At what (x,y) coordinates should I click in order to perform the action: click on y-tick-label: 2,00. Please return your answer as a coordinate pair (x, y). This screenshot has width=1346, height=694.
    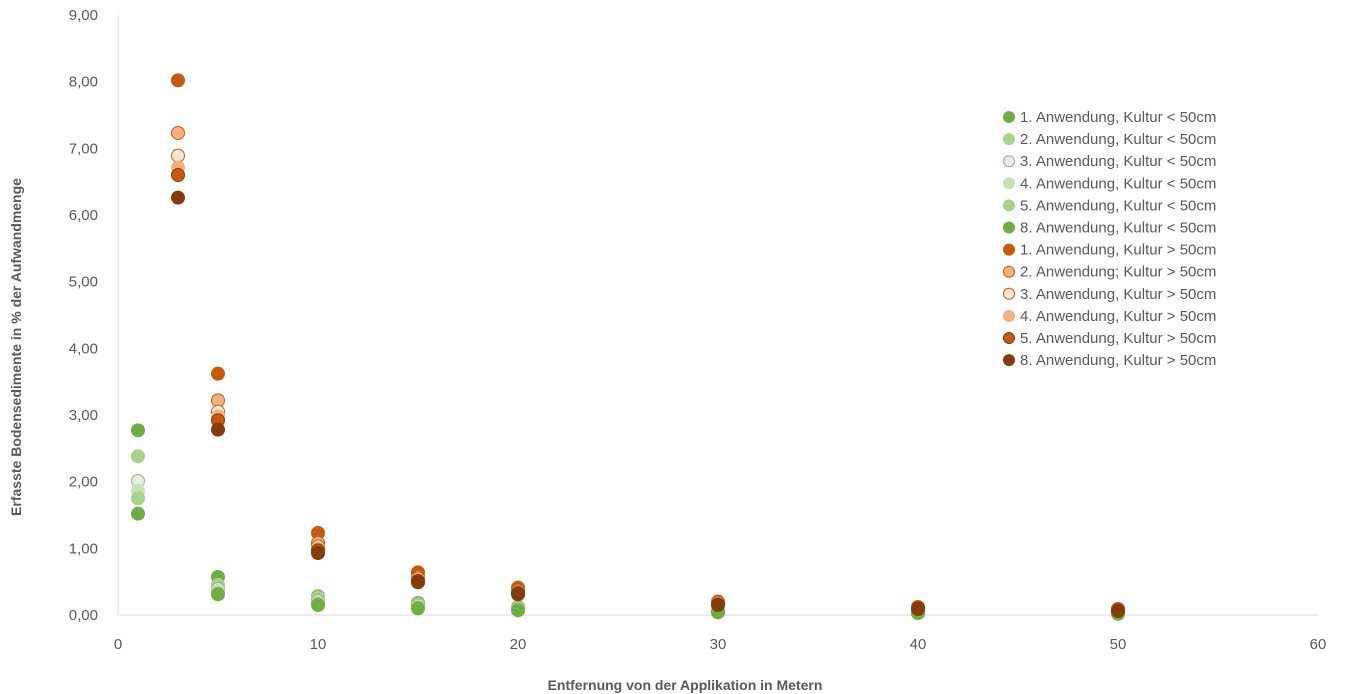
    Looking at the image, I should click on (83, 482).